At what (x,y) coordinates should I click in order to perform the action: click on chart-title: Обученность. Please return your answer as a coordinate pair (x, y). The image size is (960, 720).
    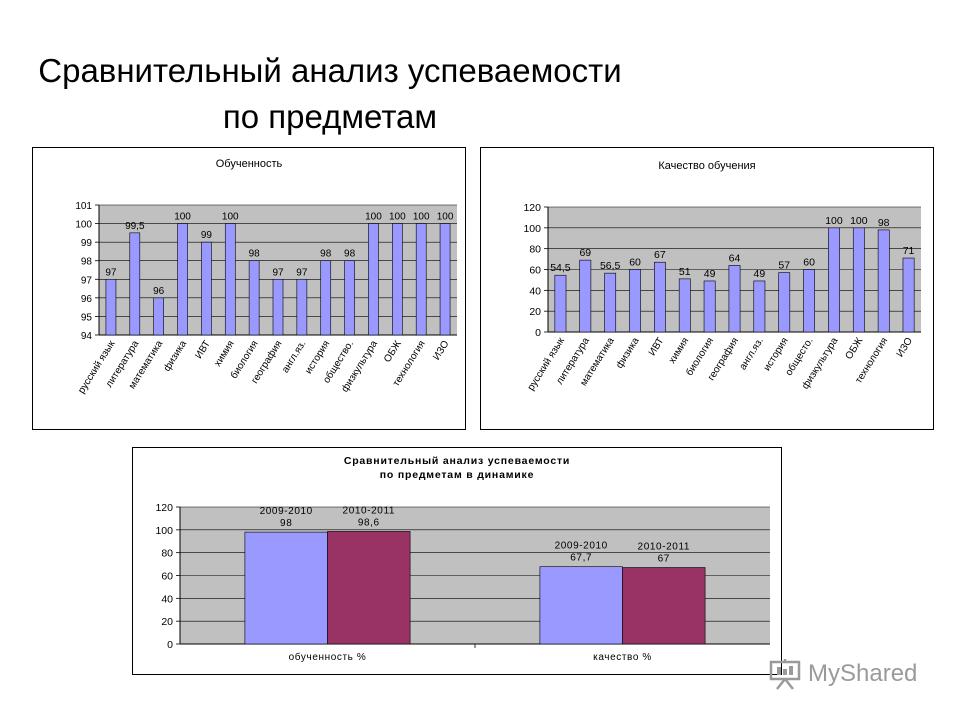
    Looking at the image, I should click on (249, 164).